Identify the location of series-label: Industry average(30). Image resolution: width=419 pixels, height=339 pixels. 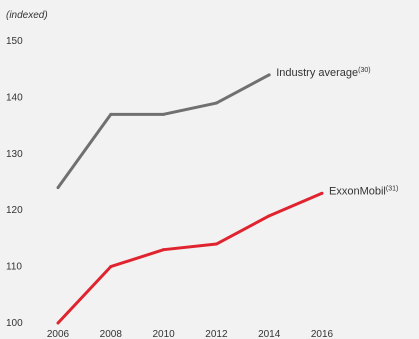
(323, 73).